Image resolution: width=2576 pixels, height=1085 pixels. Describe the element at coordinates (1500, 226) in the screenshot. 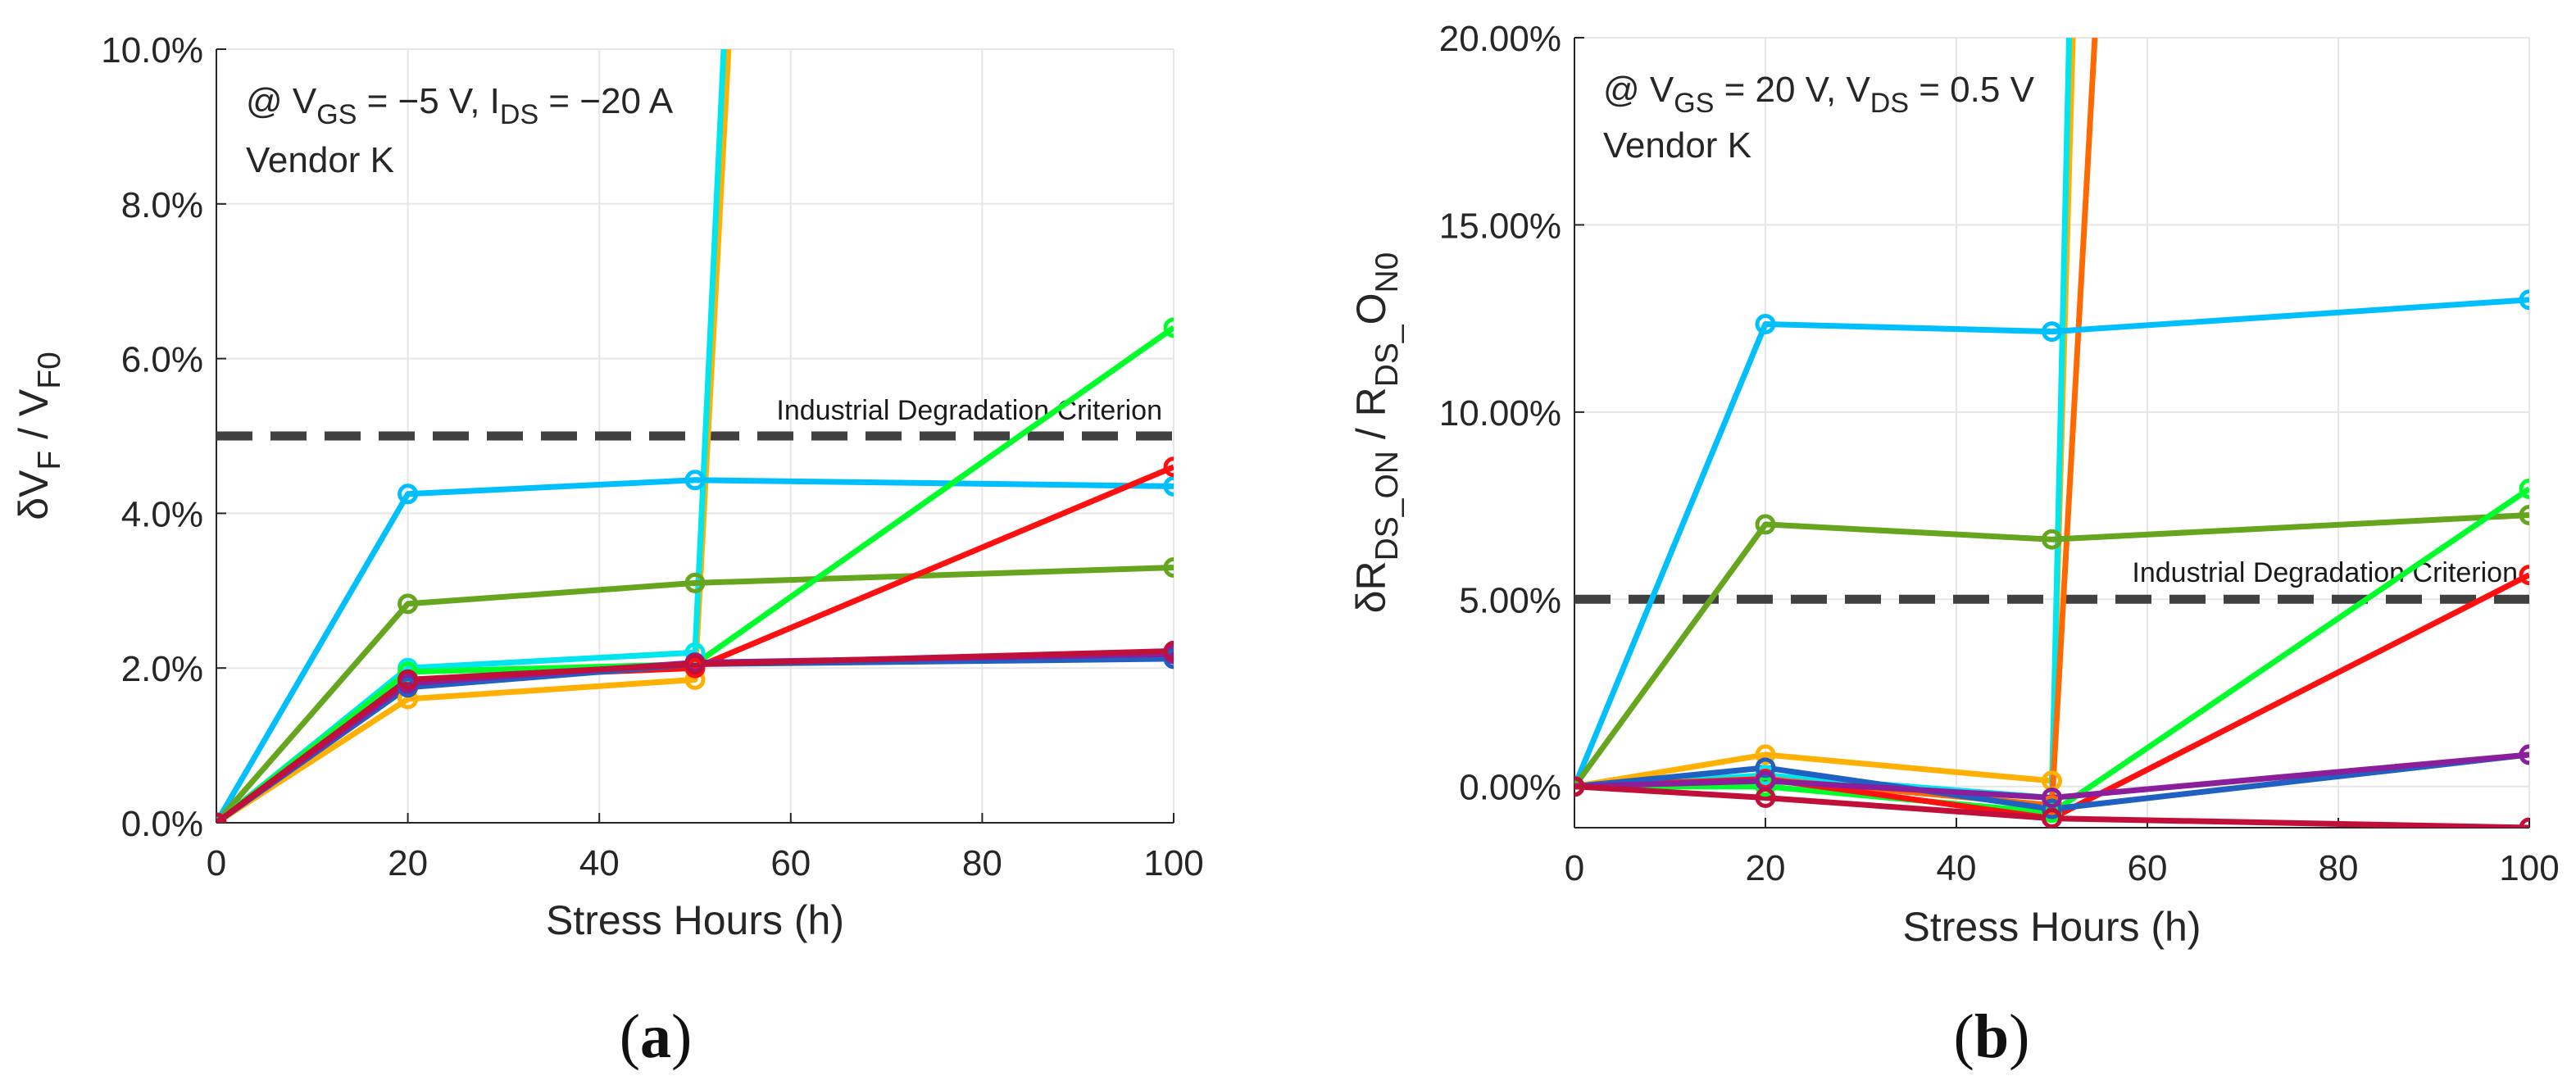

I see `y-tick-label: 15.00%` at that location.